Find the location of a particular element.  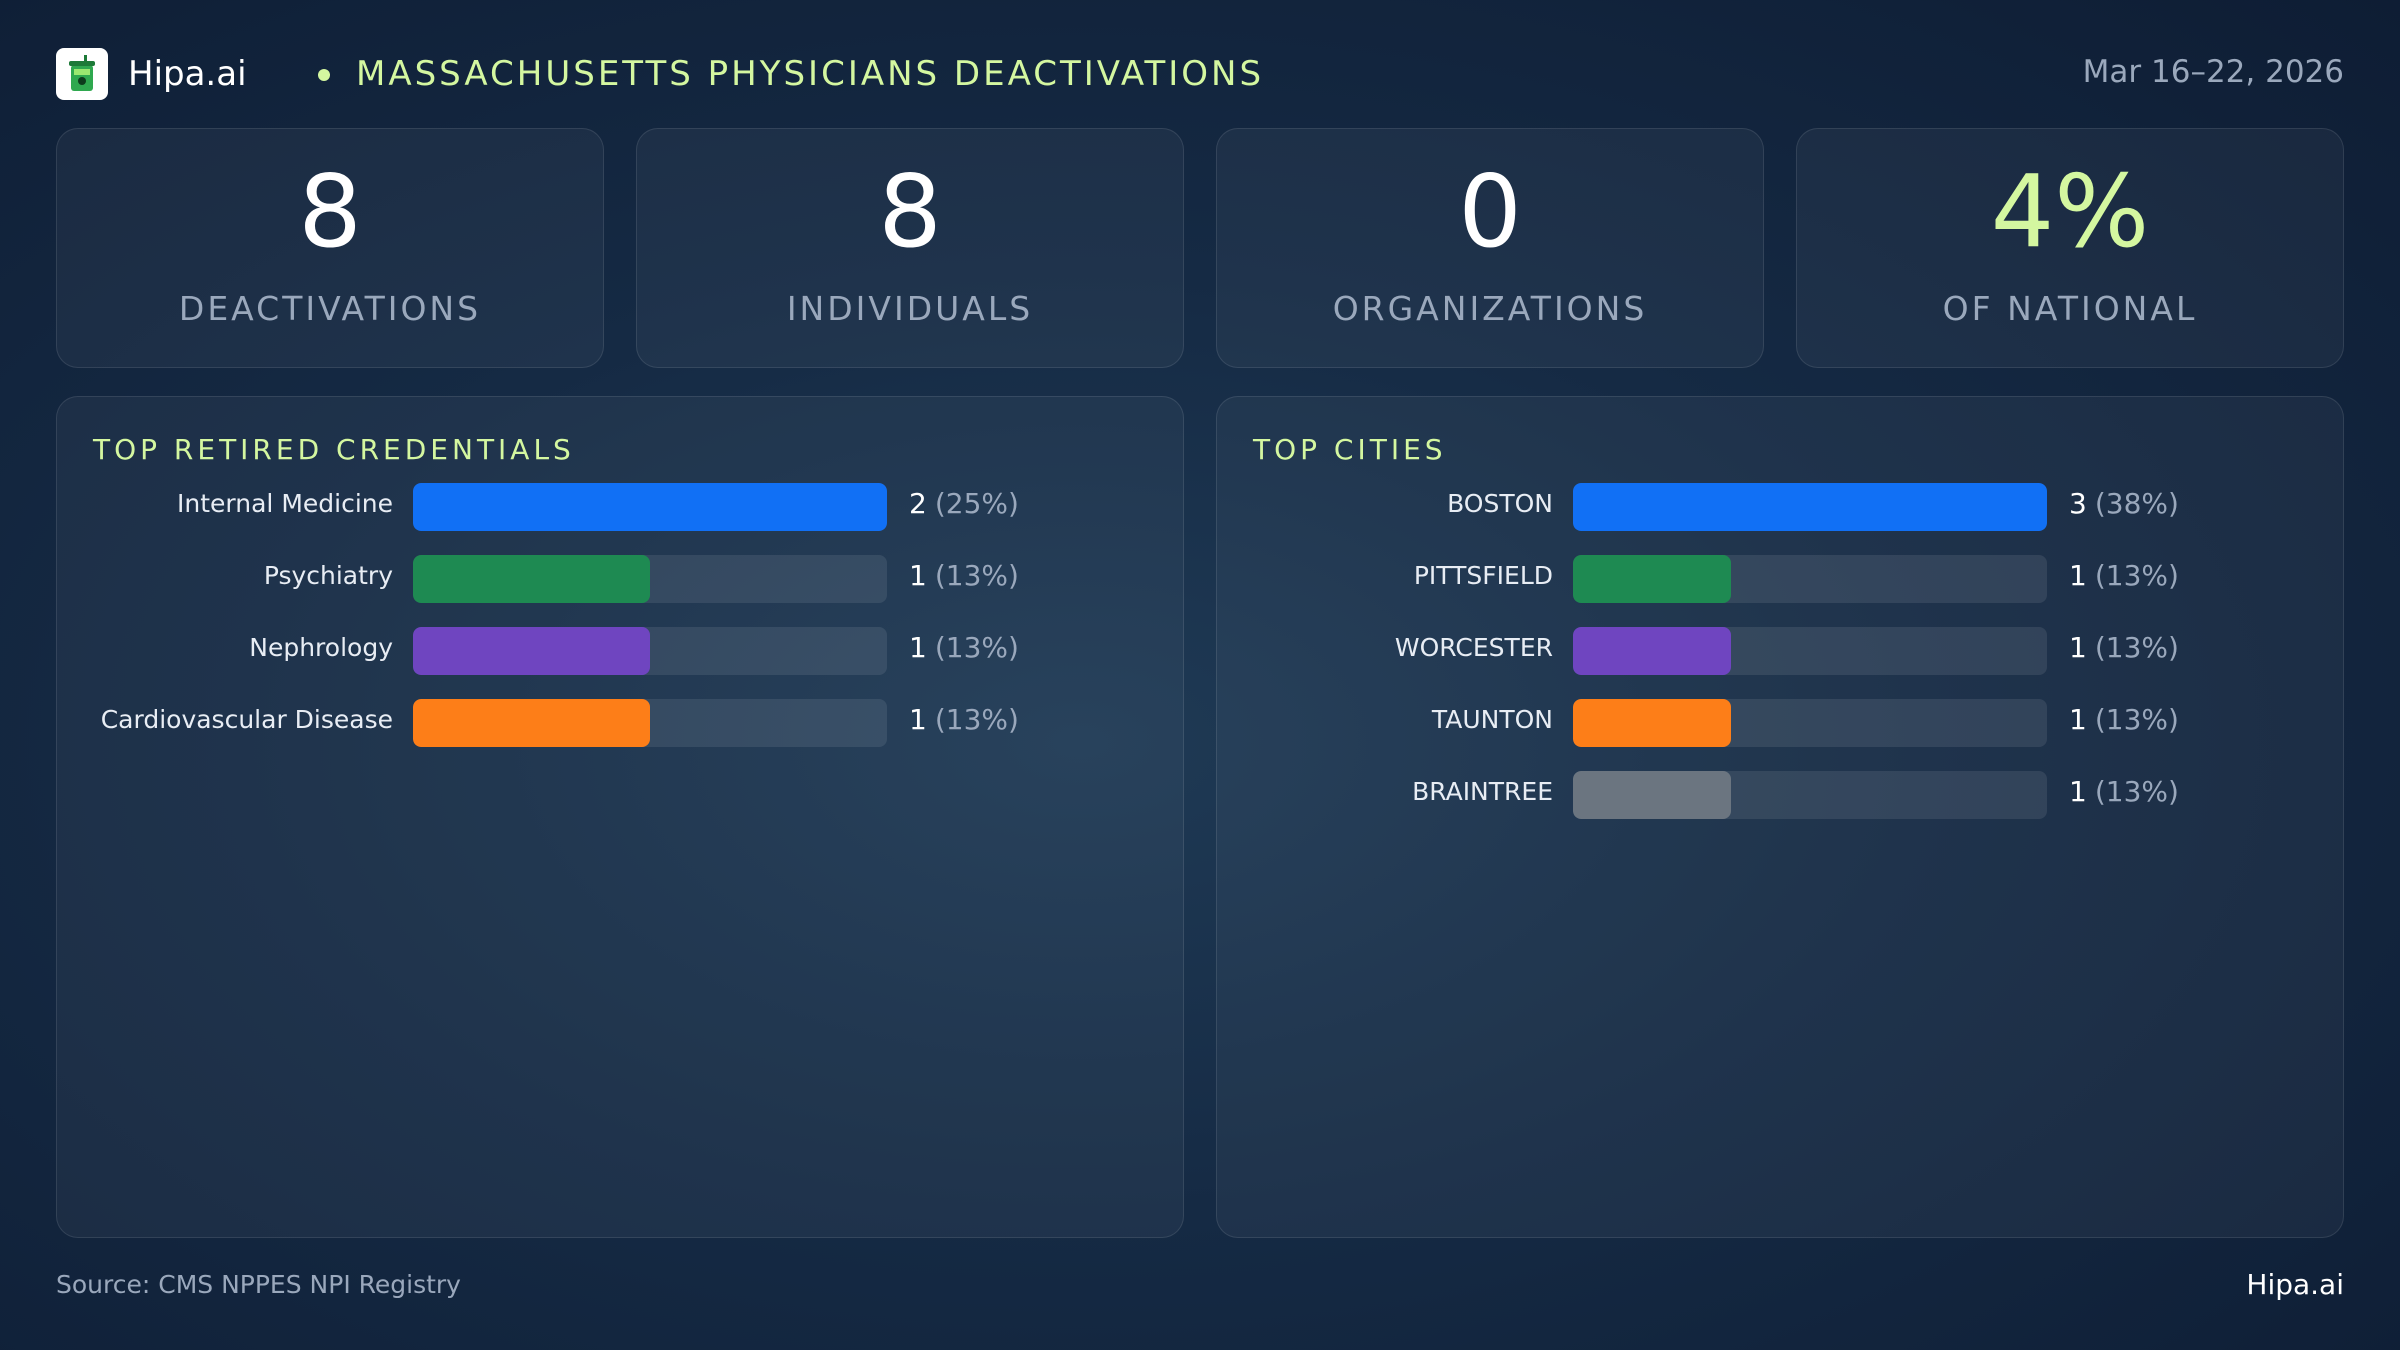

logo is located at coordinates (82, 74).